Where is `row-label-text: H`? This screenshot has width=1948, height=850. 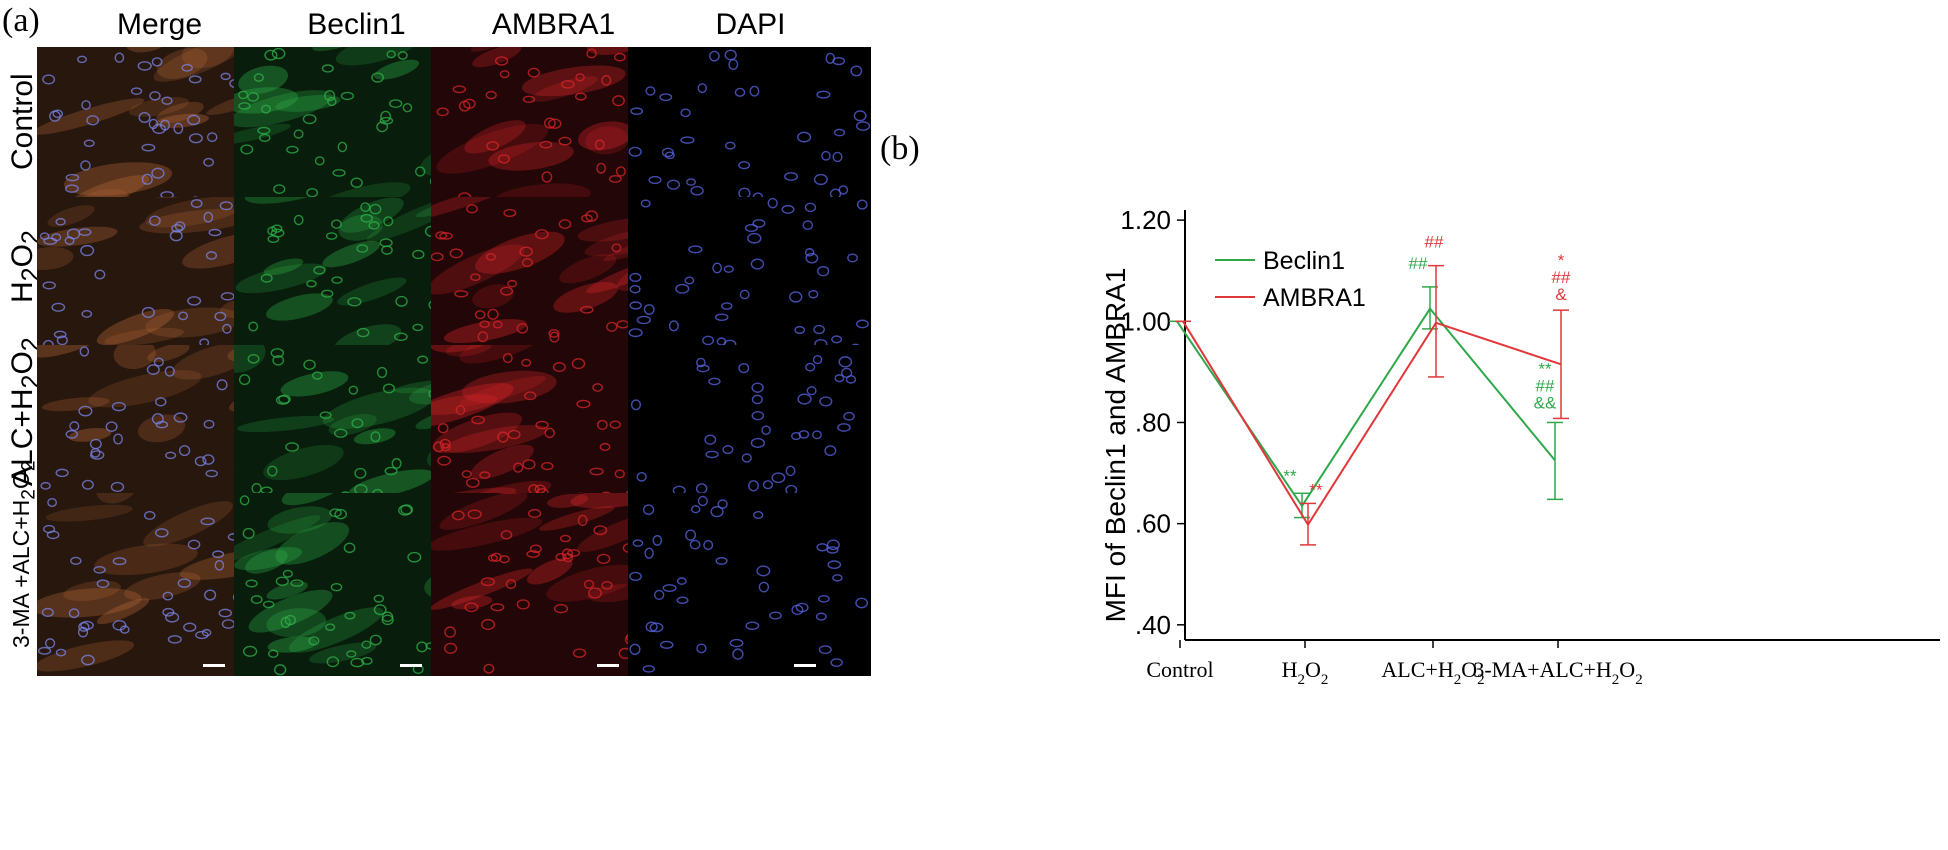
row-label-text: H is located at coordinates (22, 292).